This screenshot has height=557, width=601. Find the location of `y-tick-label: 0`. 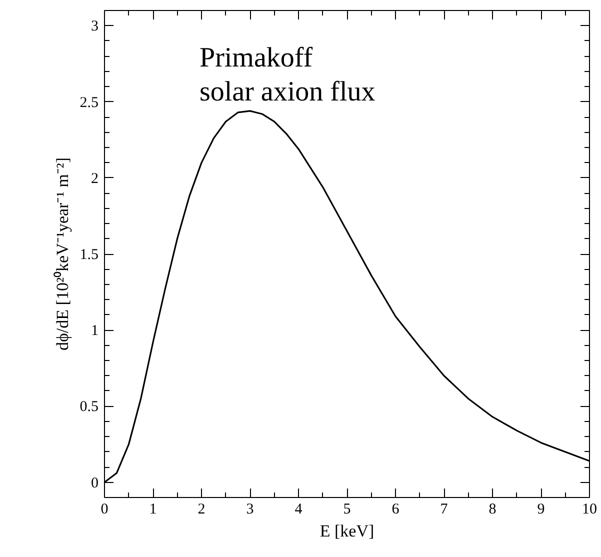

y-tick-label: 0 is located at coordinates (94, 483).